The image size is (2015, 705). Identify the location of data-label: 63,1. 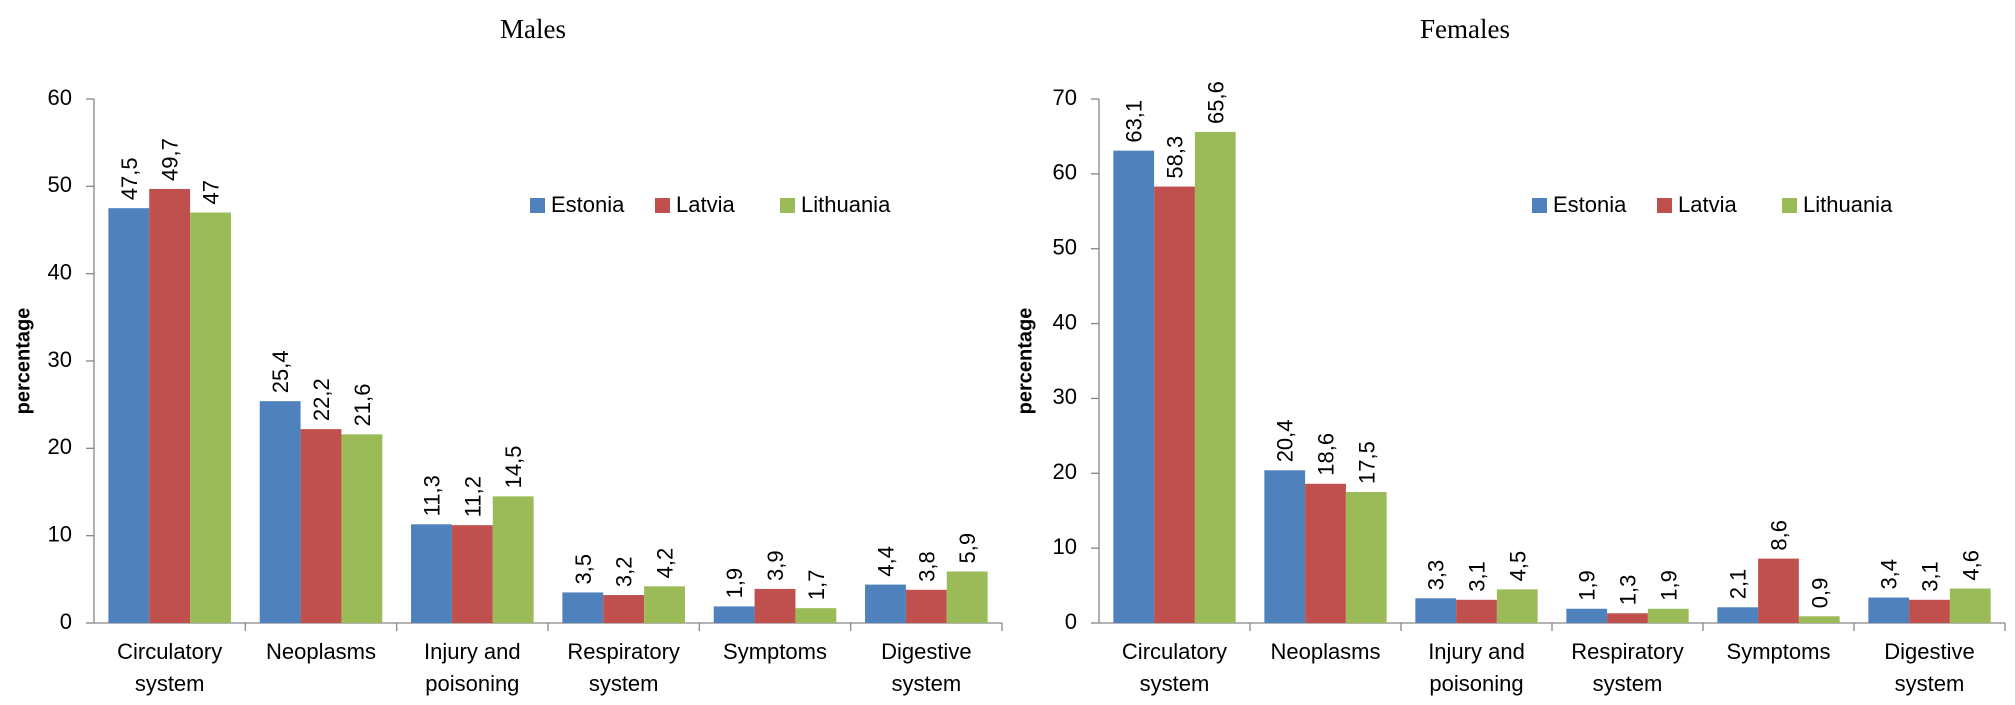
(1134, 121).